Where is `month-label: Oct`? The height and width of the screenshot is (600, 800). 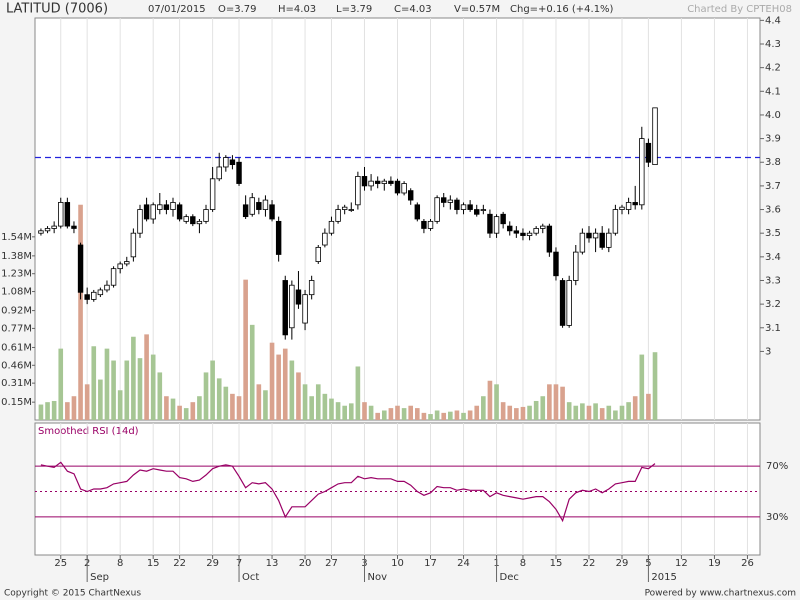
month-label: Oct is located at coordinates (250, 577).